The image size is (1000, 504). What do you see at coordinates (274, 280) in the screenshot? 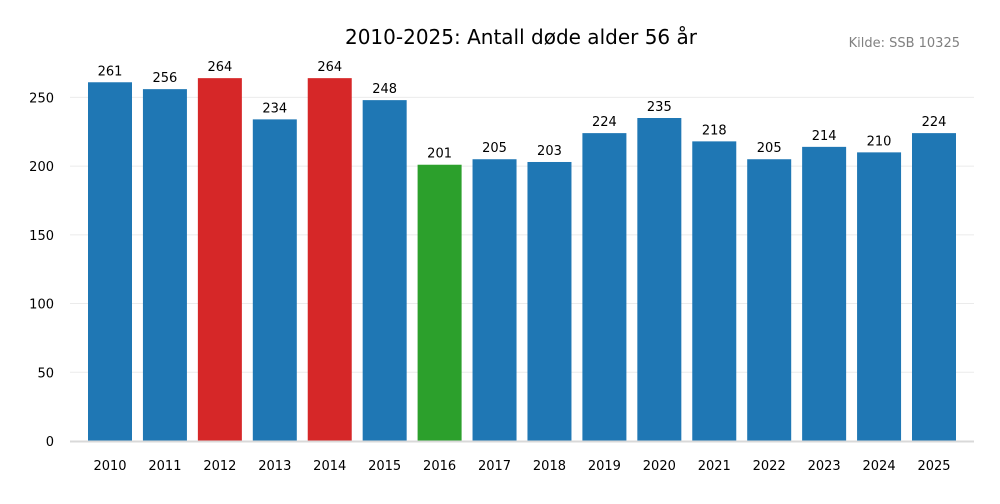
I see `bar-2013` at bounding box center [274, 280].